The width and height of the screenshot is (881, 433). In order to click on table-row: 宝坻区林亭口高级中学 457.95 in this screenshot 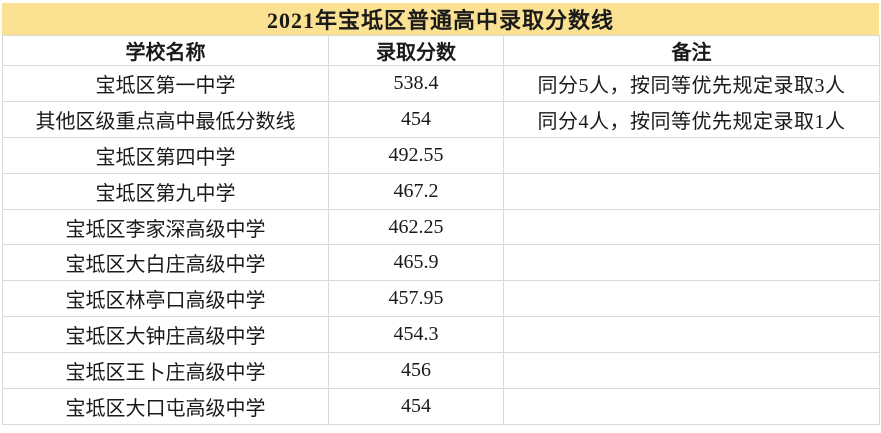, I will do `click(441, 299)`.